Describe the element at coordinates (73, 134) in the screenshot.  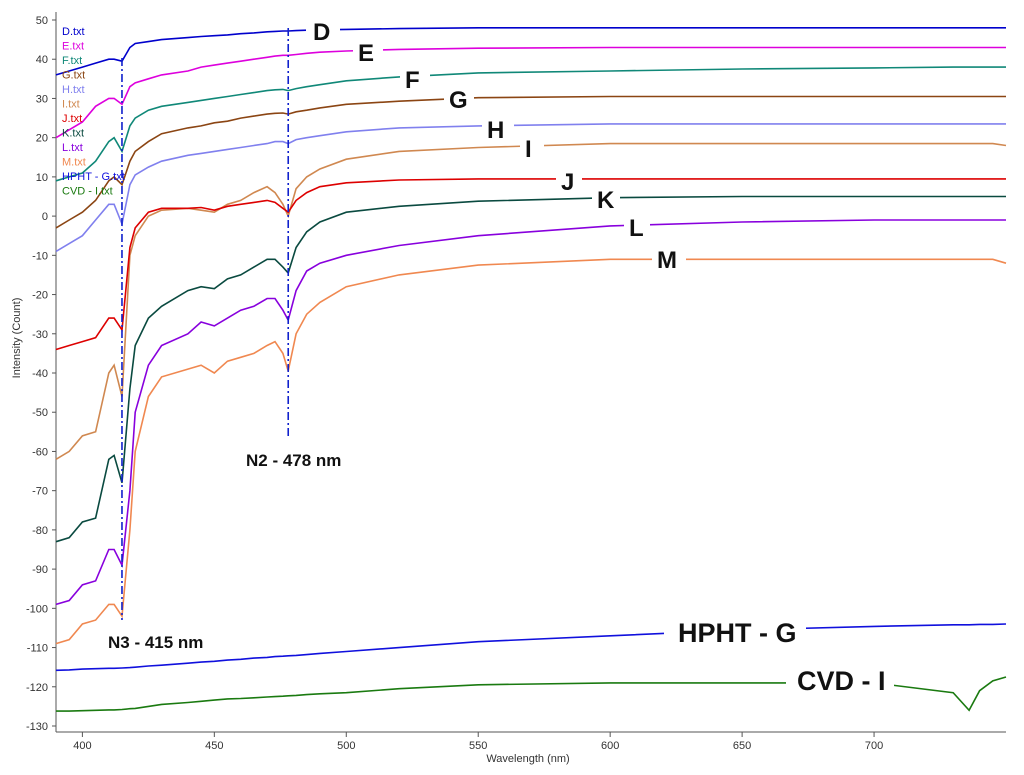
I see `legend-item: K.txt` at that location.